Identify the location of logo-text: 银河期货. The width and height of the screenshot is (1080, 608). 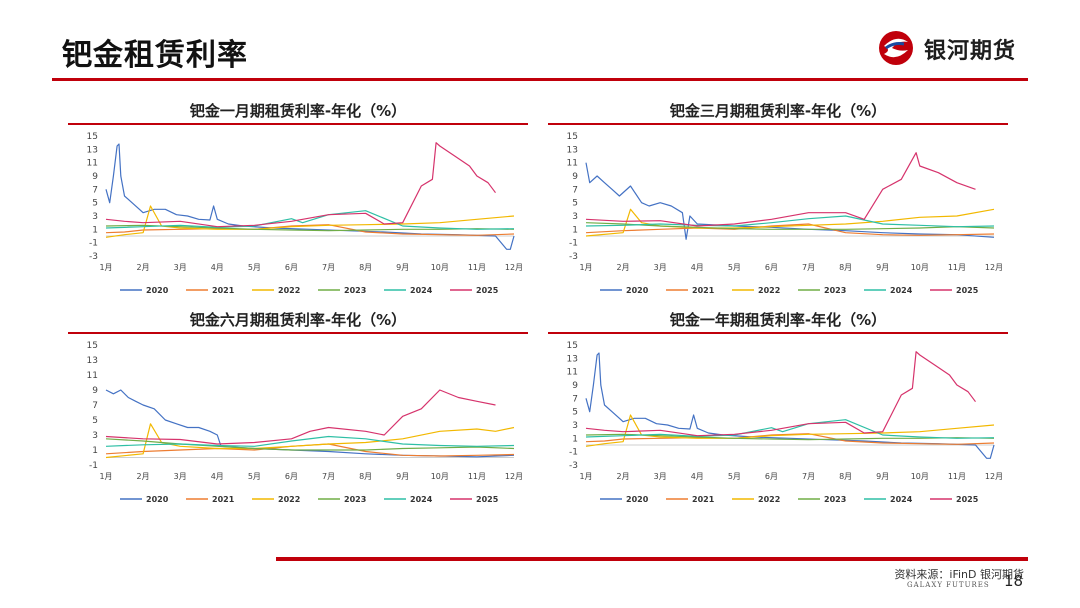
(970, 51).